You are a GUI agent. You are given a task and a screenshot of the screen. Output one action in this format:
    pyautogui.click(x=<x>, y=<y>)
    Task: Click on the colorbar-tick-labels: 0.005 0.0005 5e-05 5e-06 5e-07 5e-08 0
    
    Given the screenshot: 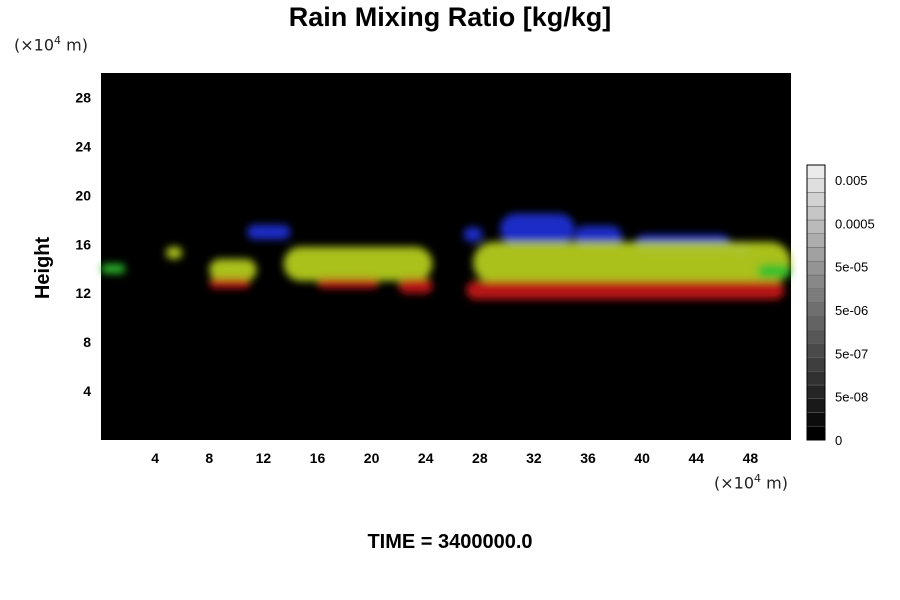 What is the action you would take?
    pyautogui.click(x=855, y=310)
    